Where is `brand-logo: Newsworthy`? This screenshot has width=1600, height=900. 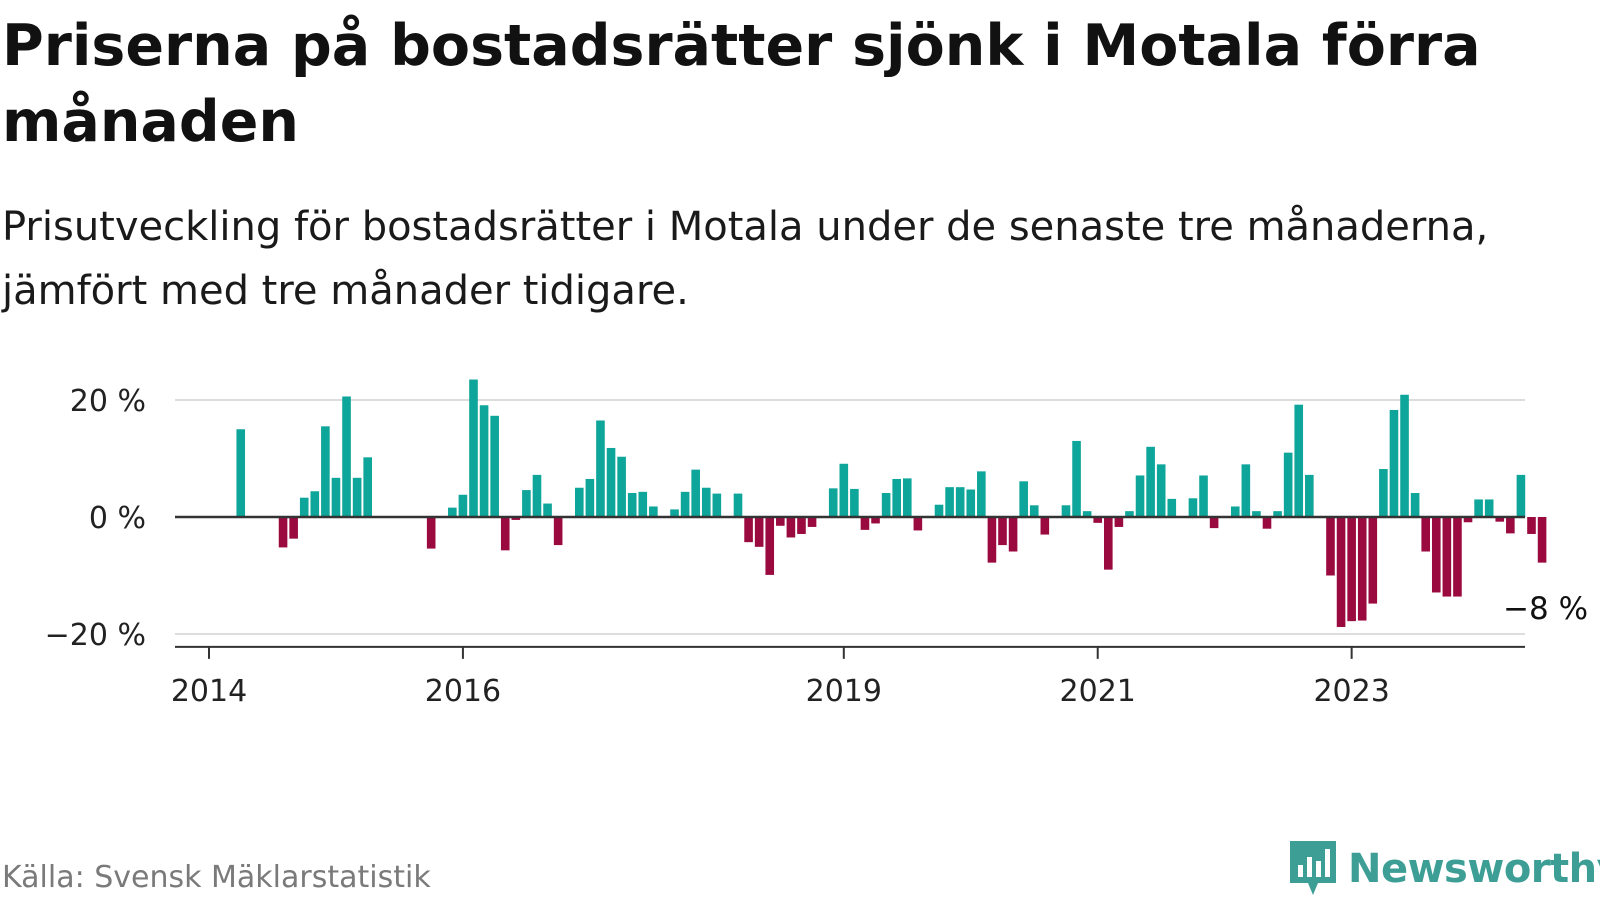 brand-logo: Newsworthy is located at coordinates (1444, 869).